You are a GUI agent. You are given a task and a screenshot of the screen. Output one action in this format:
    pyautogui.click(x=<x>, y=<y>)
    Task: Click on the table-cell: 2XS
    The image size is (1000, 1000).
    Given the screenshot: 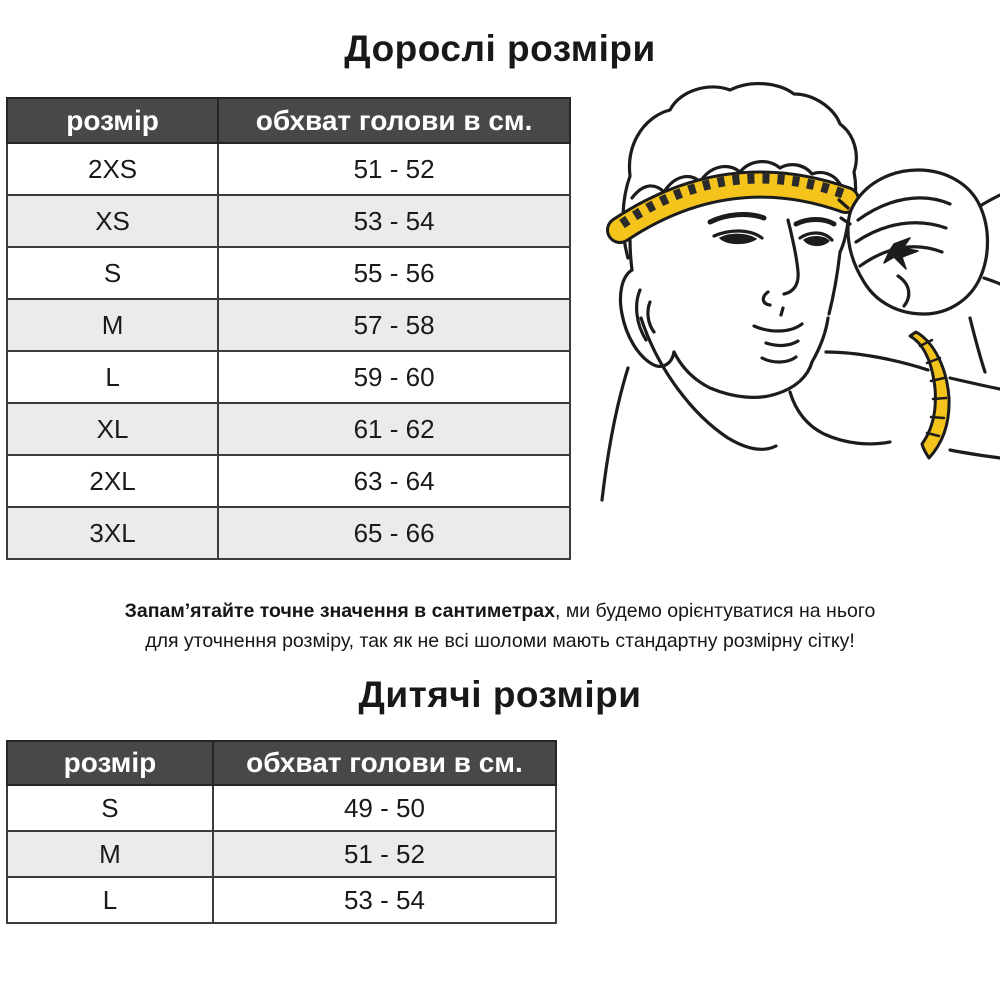 What is the action you would take?
    pyautogui.click(x=112, y=169)
    